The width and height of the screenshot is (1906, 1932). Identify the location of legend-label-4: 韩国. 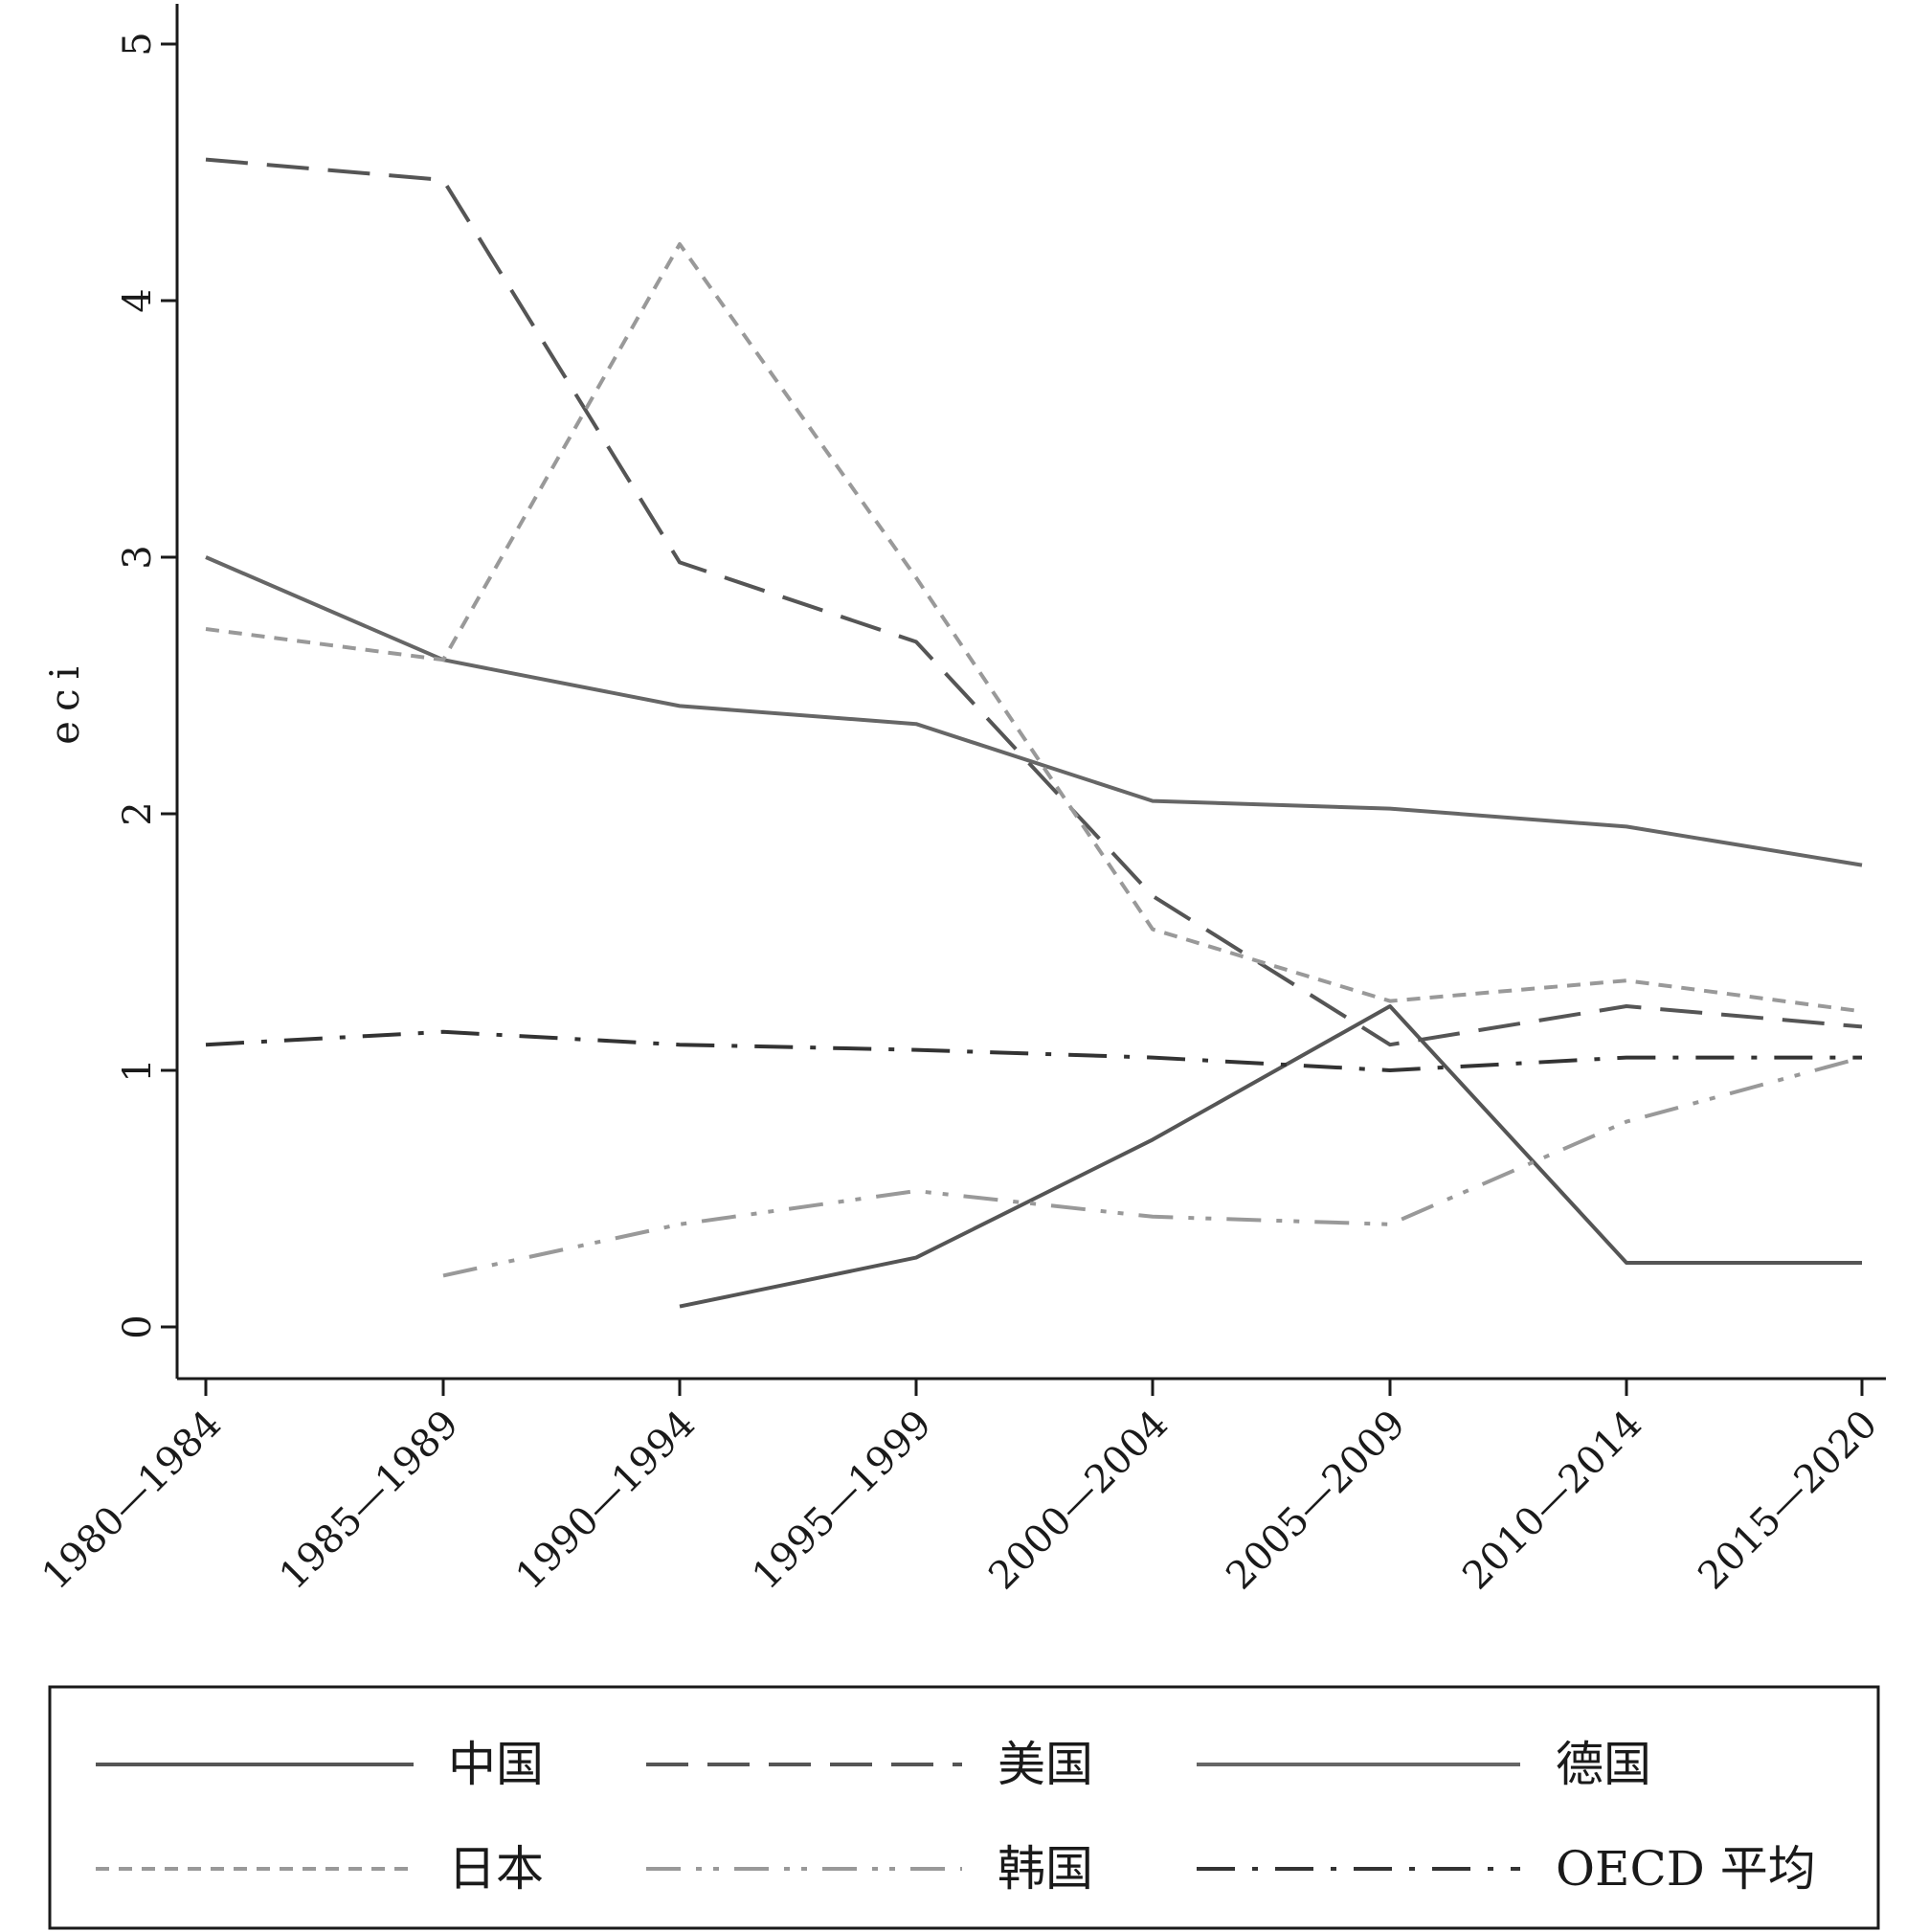
(1045, 1869).